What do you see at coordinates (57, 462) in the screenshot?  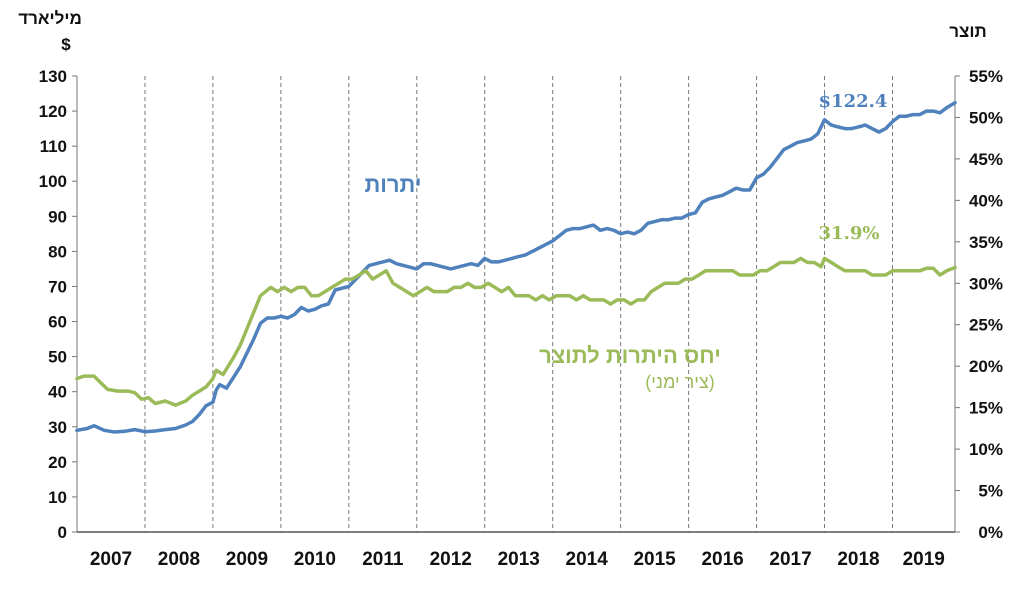 I see `left-tick-label: 20` at bounding box center [57, 462].